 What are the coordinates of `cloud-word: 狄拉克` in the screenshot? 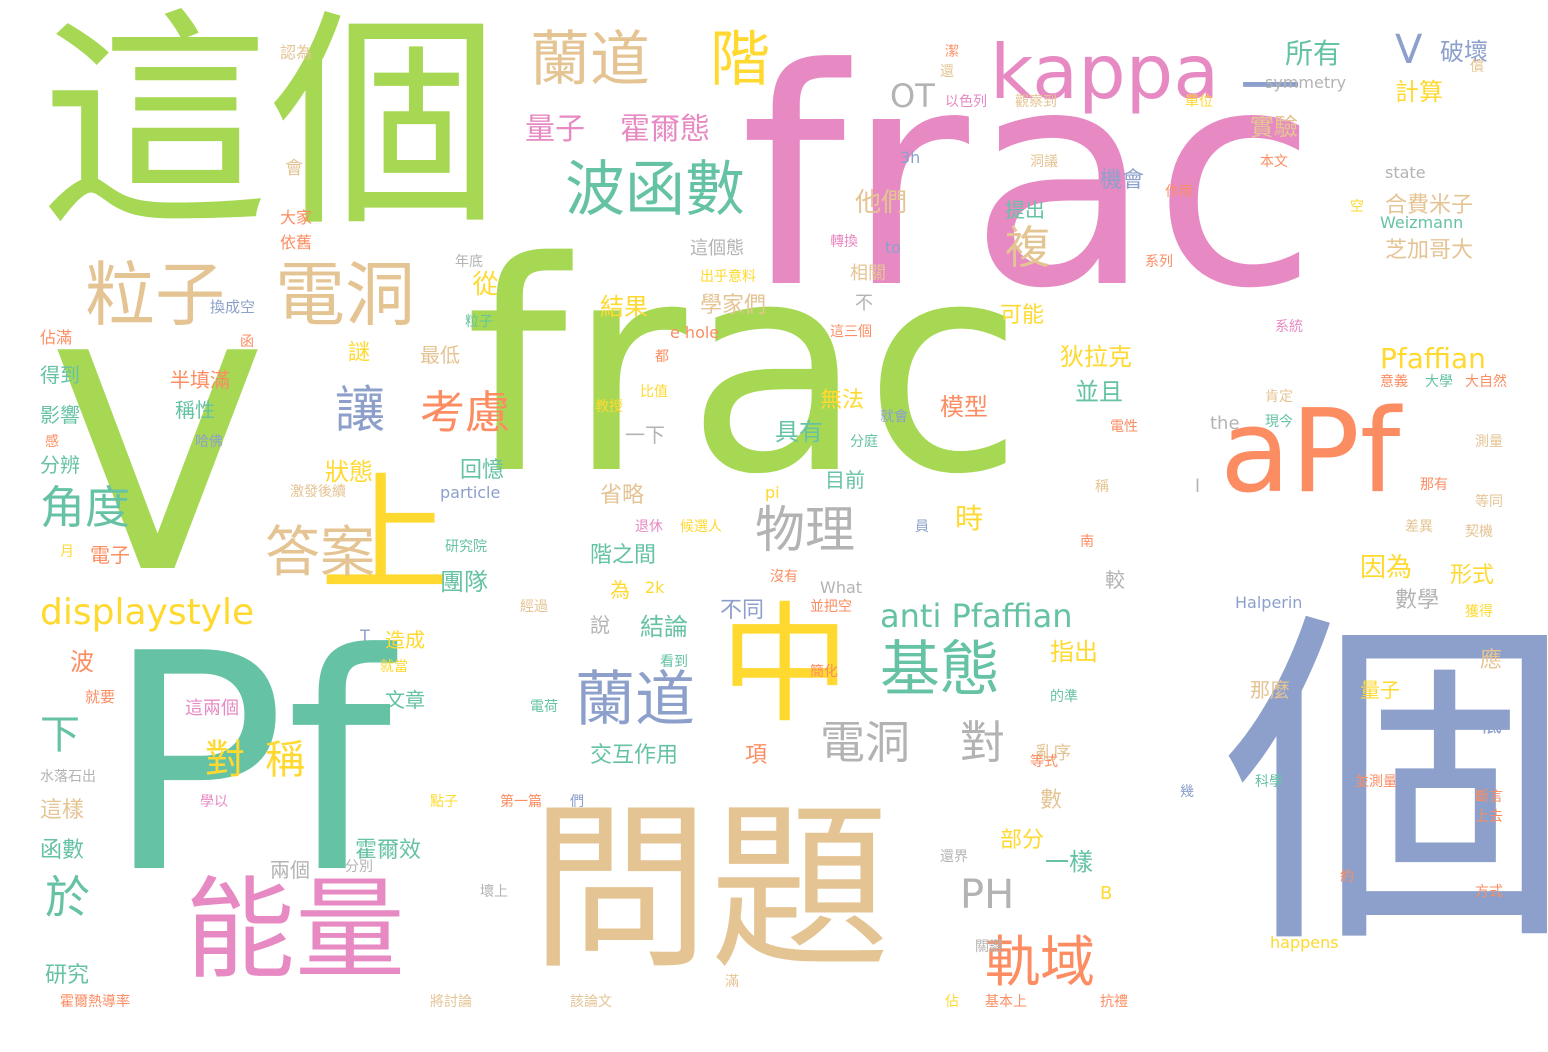 It's located at (1096, 357).